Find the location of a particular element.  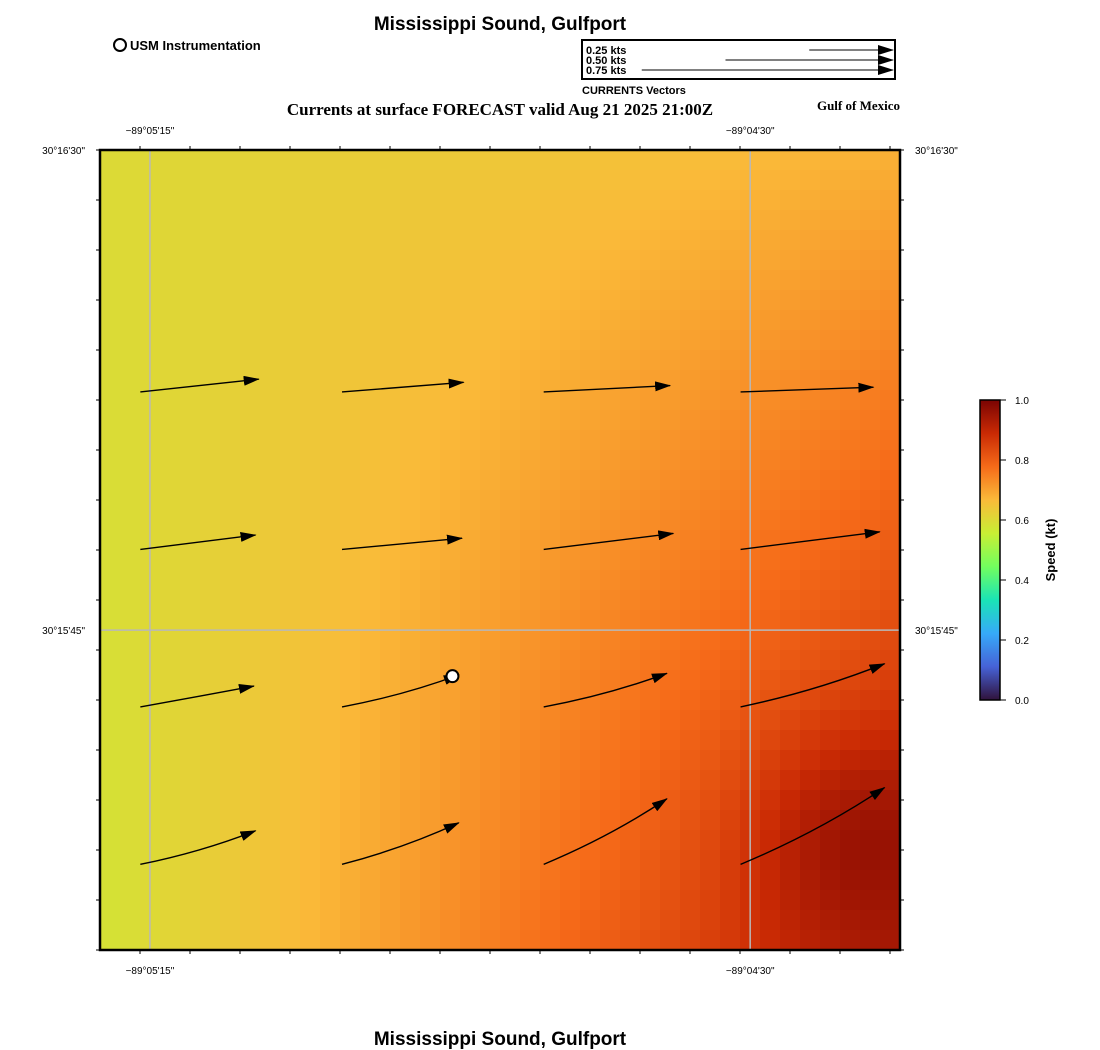

latitude-label: 30°15'45" is located at coordinates (63, 631).